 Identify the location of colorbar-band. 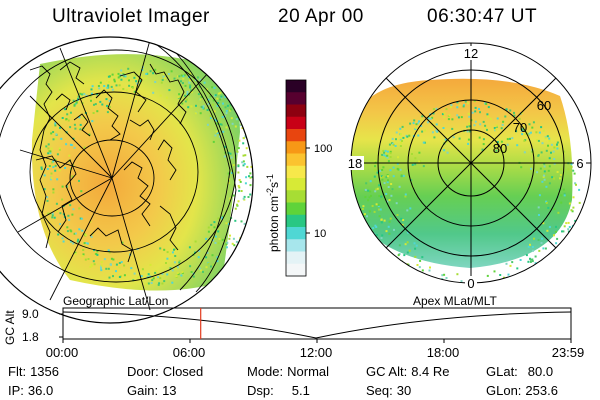
(296, 135).